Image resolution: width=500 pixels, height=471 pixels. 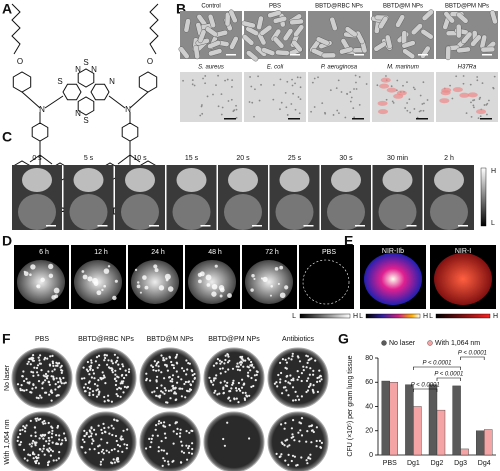 What do you see at coordinates (456, 420) in the screenshot?
I see `bar` at bounding box center [456, 420].